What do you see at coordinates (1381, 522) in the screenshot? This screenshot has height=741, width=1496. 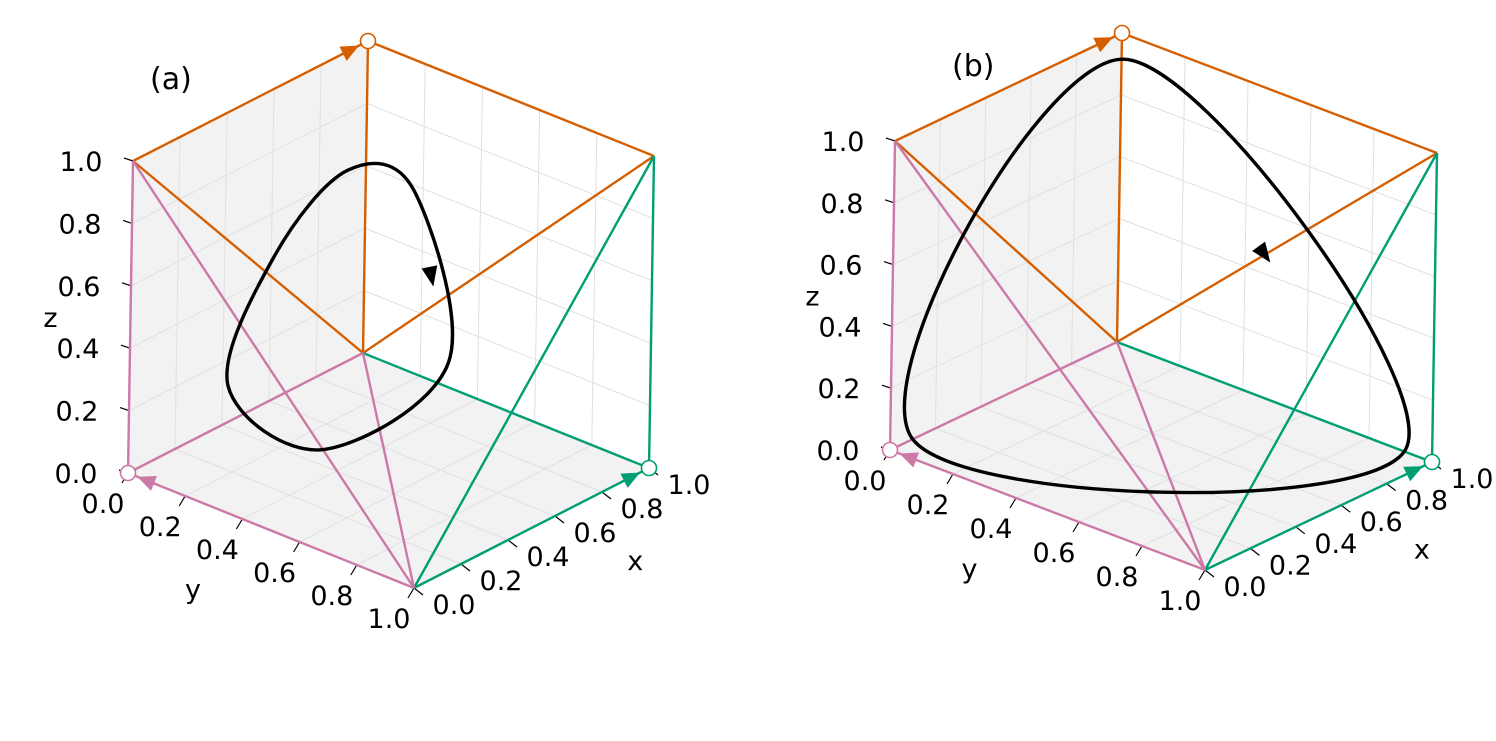 I see `x-tick-label: 0.6` at bounding box center [1381, 522].